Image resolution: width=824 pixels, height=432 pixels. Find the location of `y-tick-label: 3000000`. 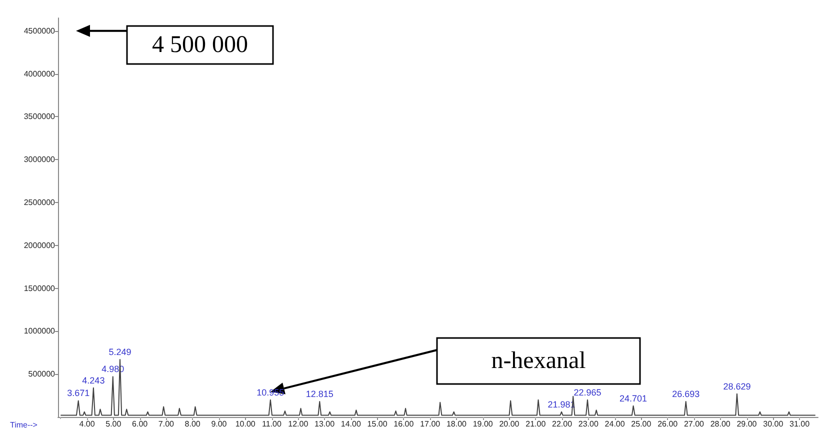

y-tick-label: 3000000 is located at coordinates (40, 159).